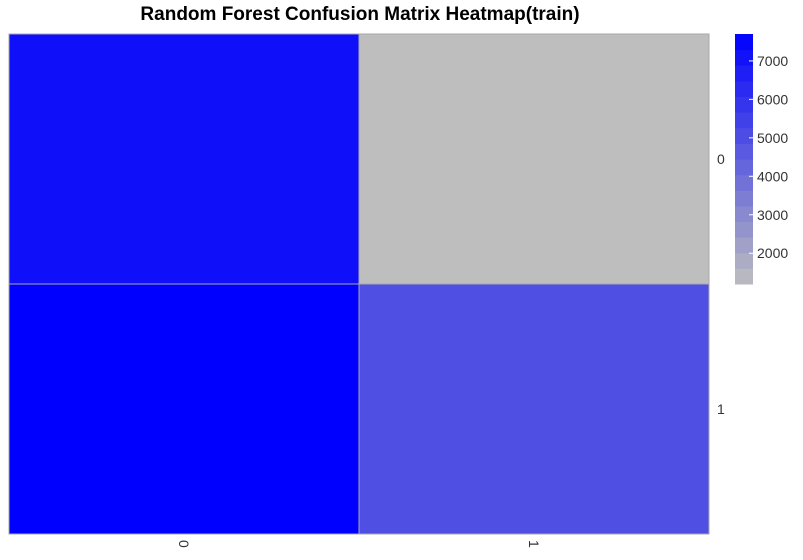 The height and width of the screenshot is (560, 803). Describe the element at coordinates (772, 215) in the screenshot. I see `colorbar-tick-label: 3000` at that location.